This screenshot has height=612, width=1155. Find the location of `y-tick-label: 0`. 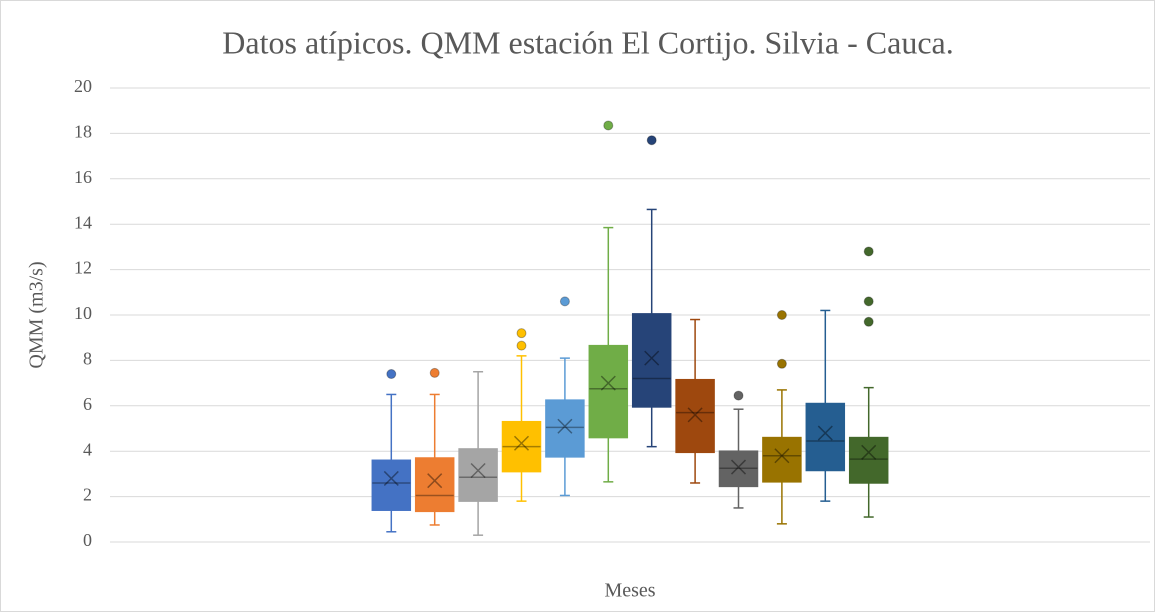

y-tick-label: 0 is located at coordinates (87, 540).